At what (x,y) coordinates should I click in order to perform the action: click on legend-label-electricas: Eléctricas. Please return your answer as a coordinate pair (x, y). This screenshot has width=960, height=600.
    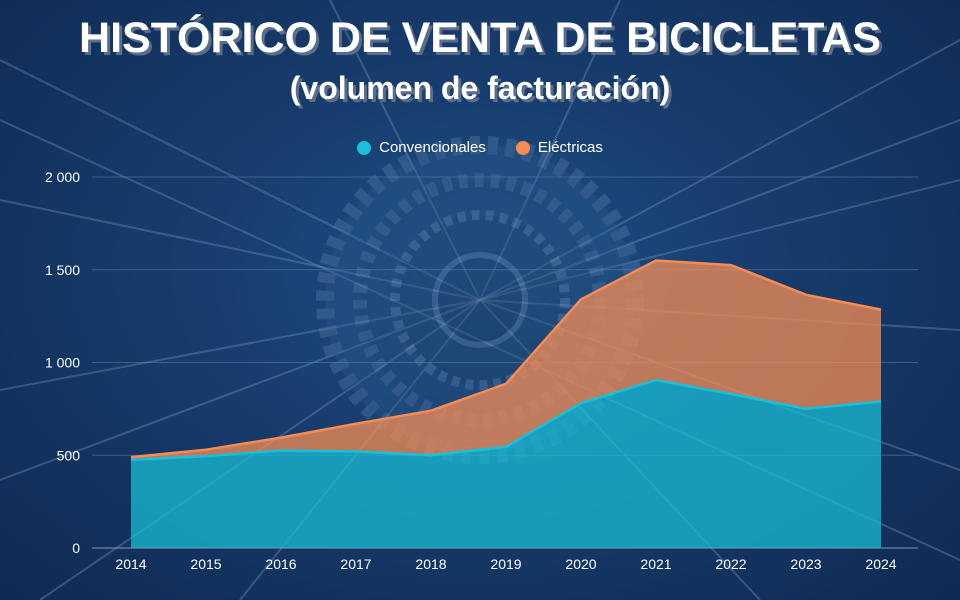
    Looking at the image, I should click on (570, 147).